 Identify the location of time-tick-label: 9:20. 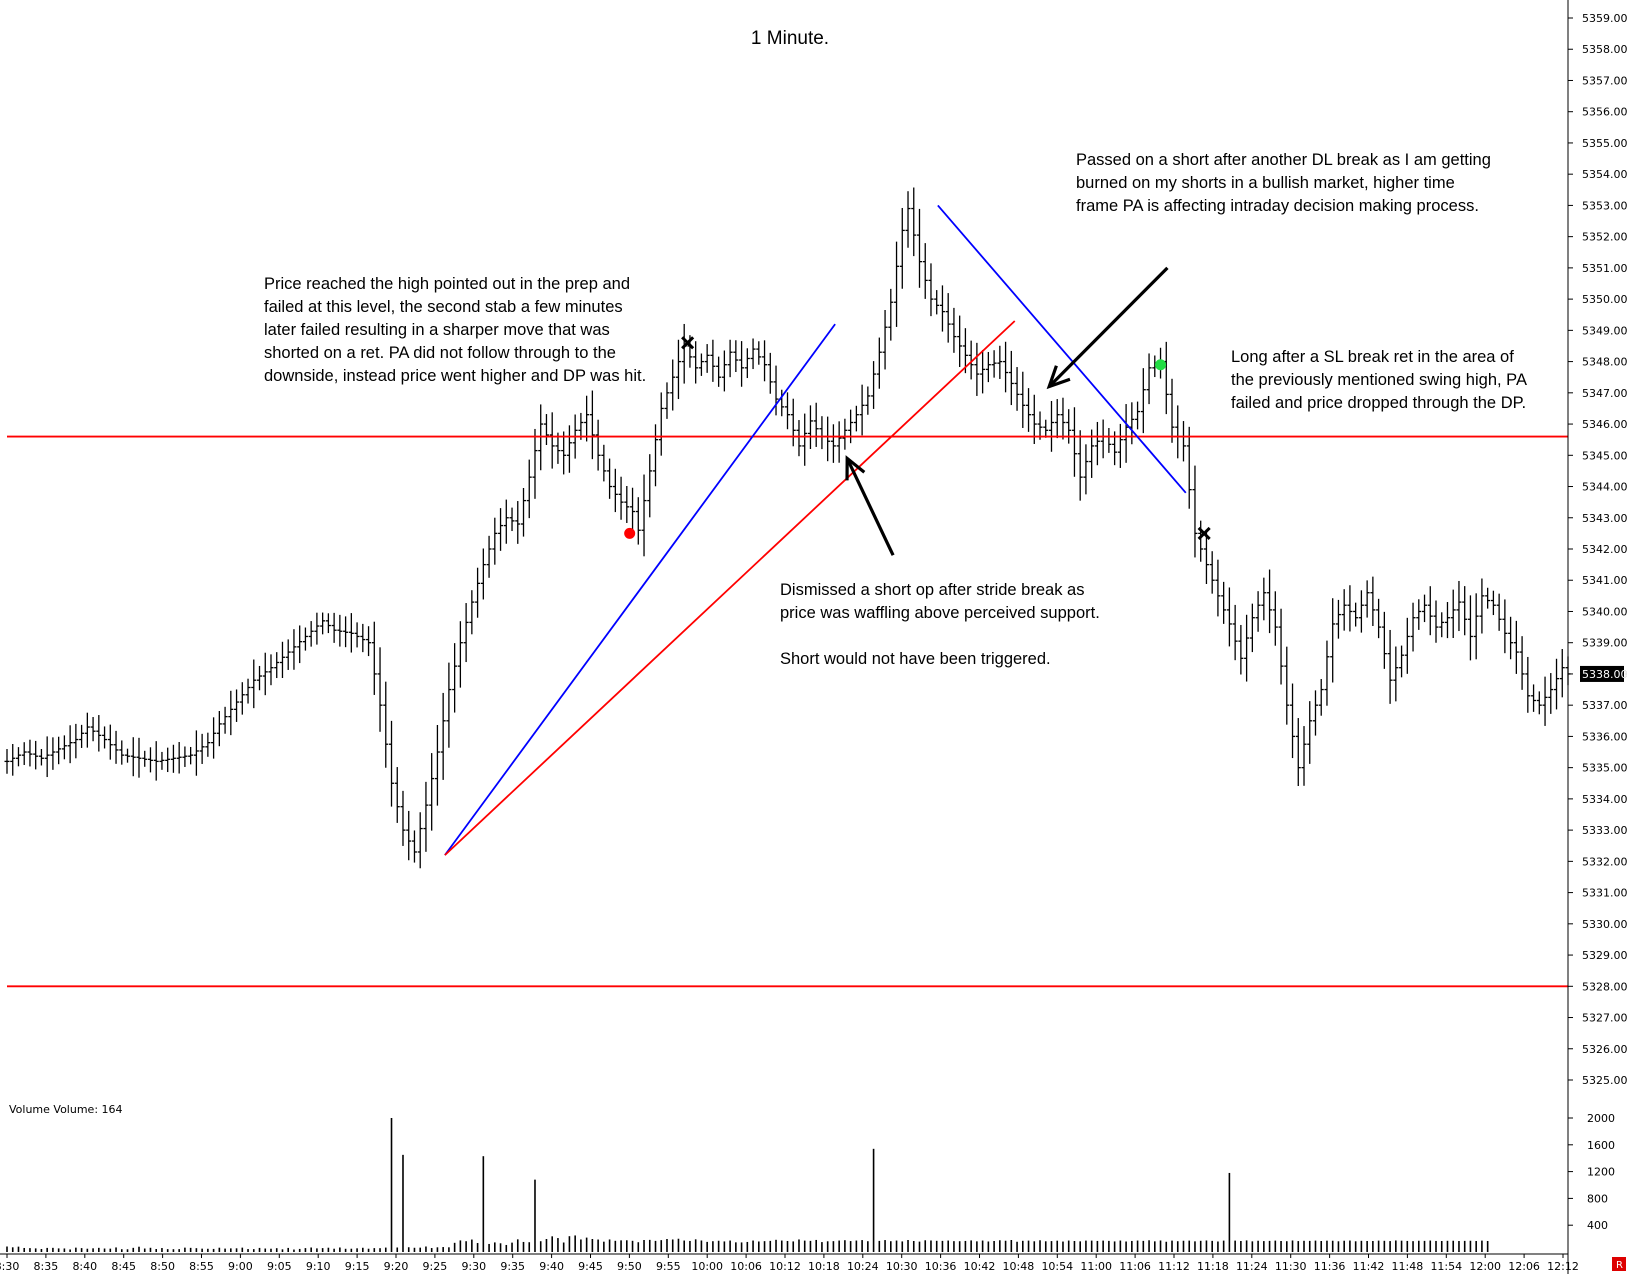
(396, 1266).